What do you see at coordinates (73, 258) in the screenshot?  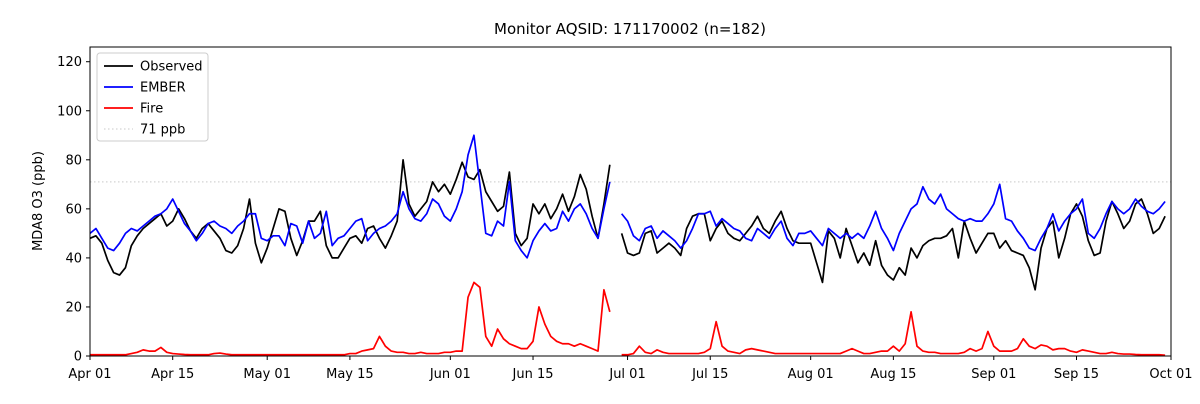 I see `y-tick-label: 40` at bounding box center [73, 258].